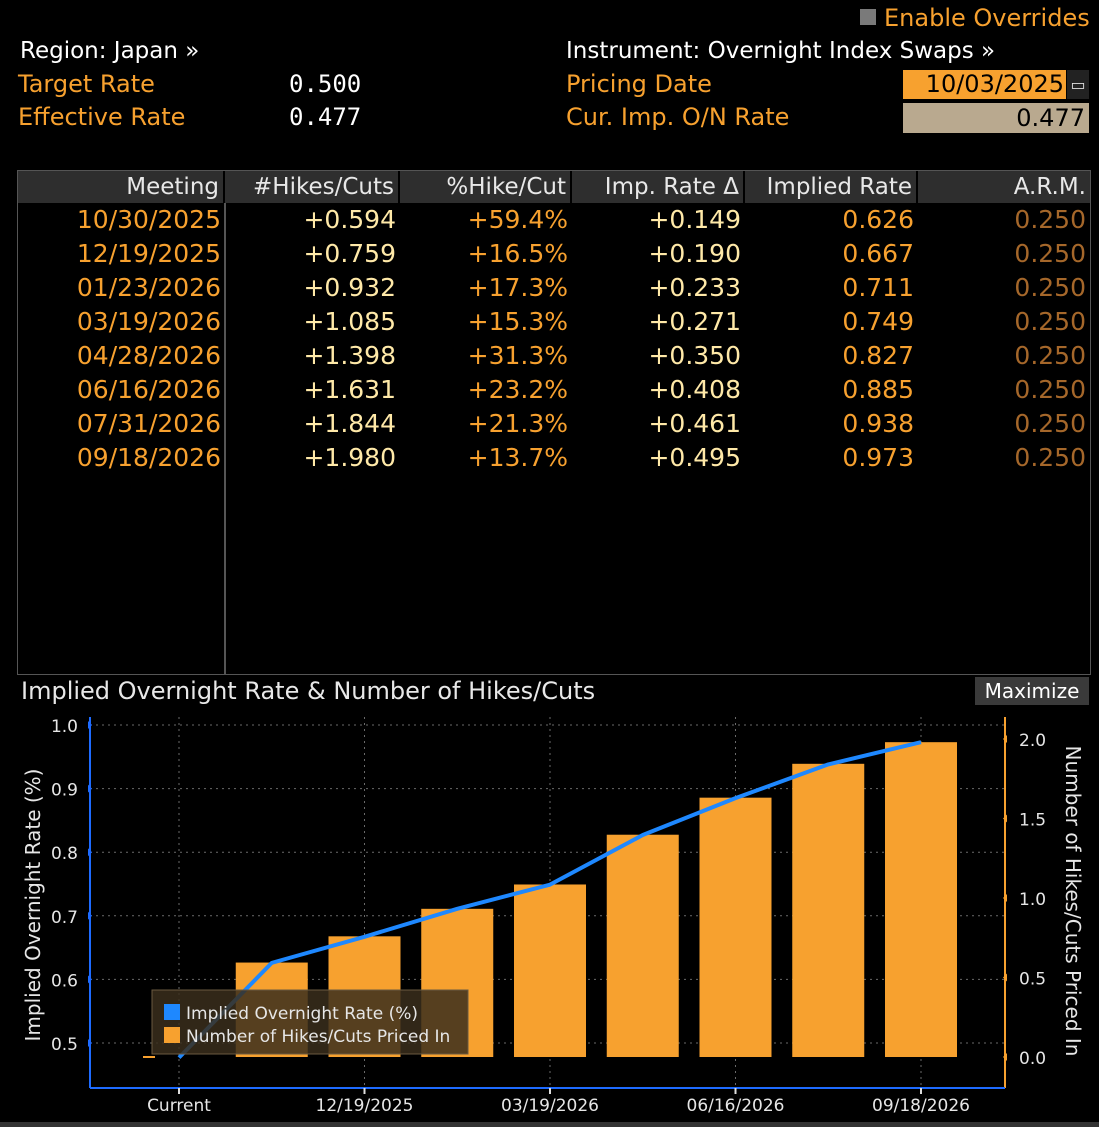 This screenshot has height=1127, width=1099. I want to click on effective-rate-label: Effective Rate, so click(102, 117).